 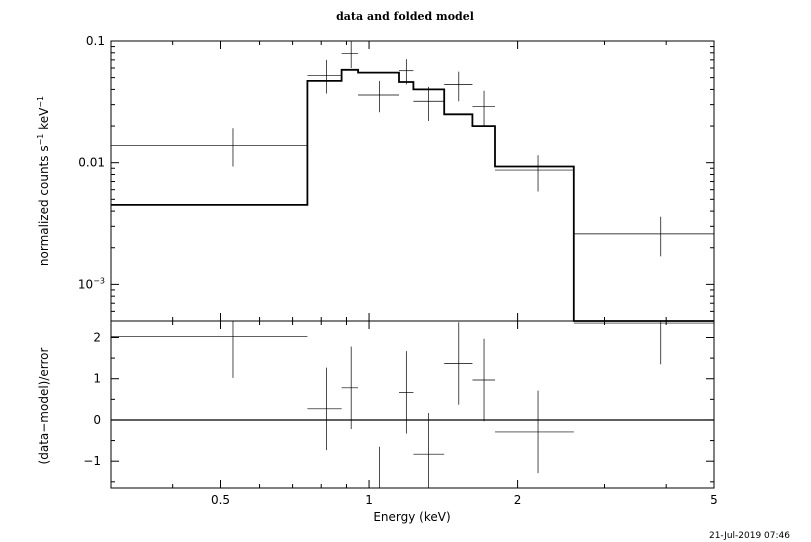 What do you see at coordinates (714, 500) in the screenshot?
I see `x-tick-label: 5` at bounding box center [714, 500].